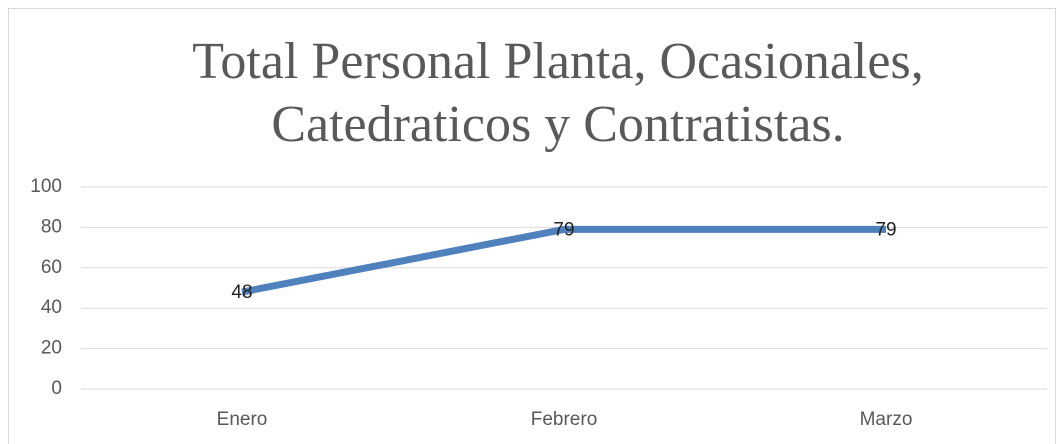 This screenshot has width=1064, height=444. What do you see at coordinates (242, 419) in the screenshot?
I see `x-tick-label: Enero` at bounding box center [242, 419].